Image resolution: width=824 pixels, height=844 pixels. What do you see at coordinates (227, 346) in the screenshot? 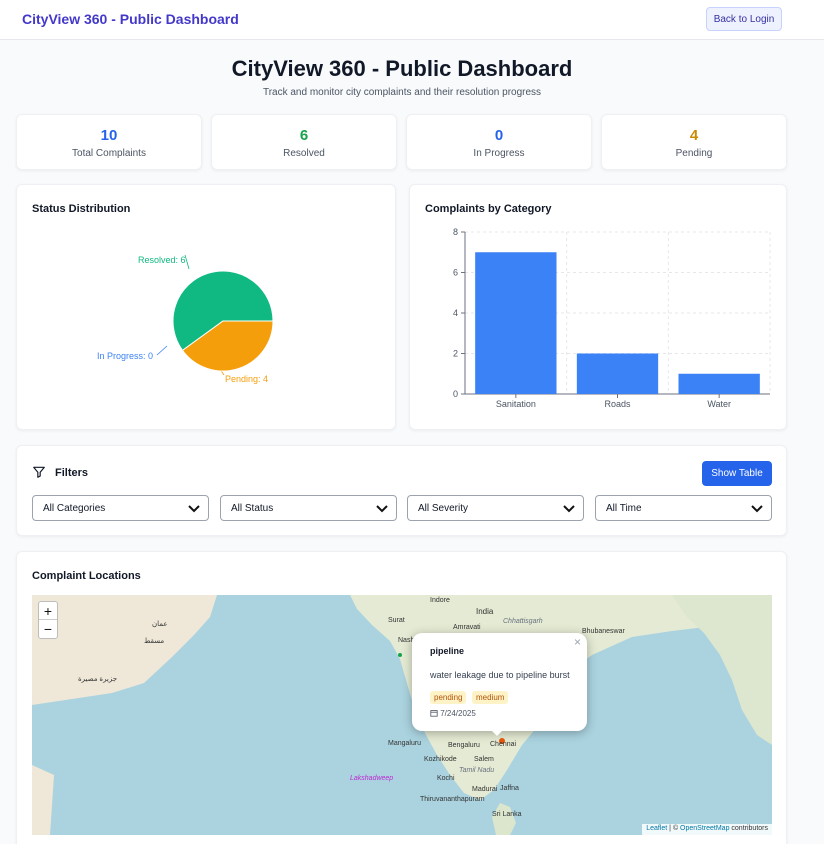
I see `pie-slice-pending` at bounding box center [227, 346].